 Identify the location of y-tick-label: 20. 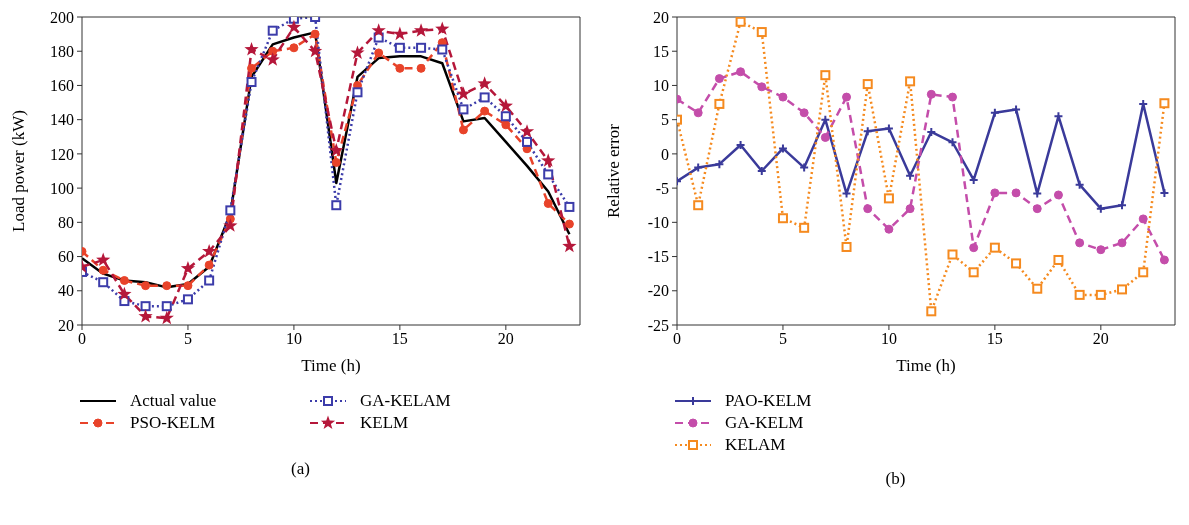
(66, 325).